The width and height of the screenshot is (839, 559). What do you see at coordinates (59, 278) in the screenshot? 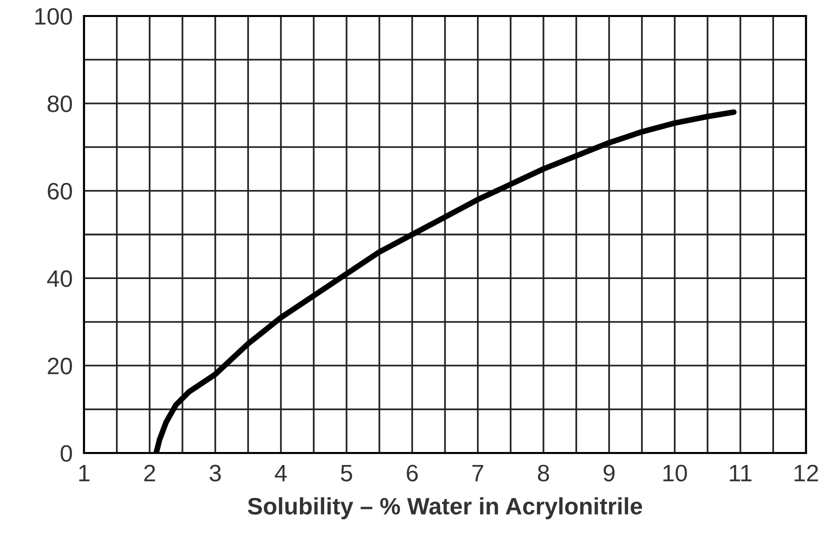
I see `y-tick-label: 40` at bounding box center [59, 278].